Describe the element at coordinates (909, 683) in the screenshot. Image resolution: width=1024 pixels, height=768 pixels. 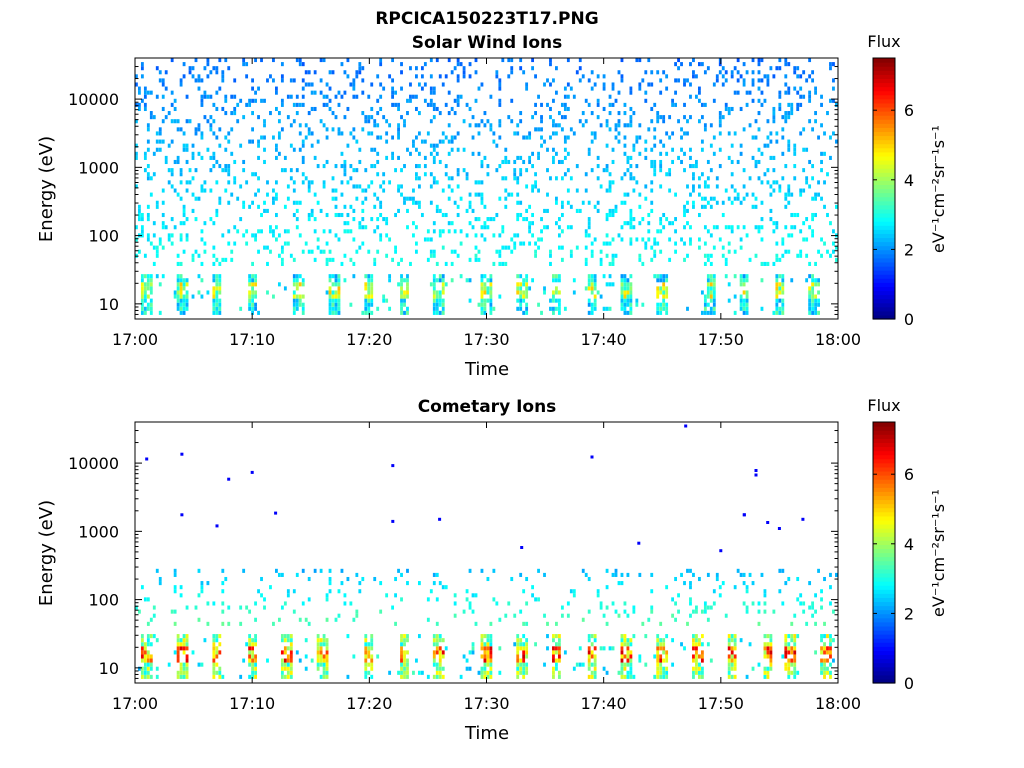
I see `colorbar-tick-label: 0` at that location.